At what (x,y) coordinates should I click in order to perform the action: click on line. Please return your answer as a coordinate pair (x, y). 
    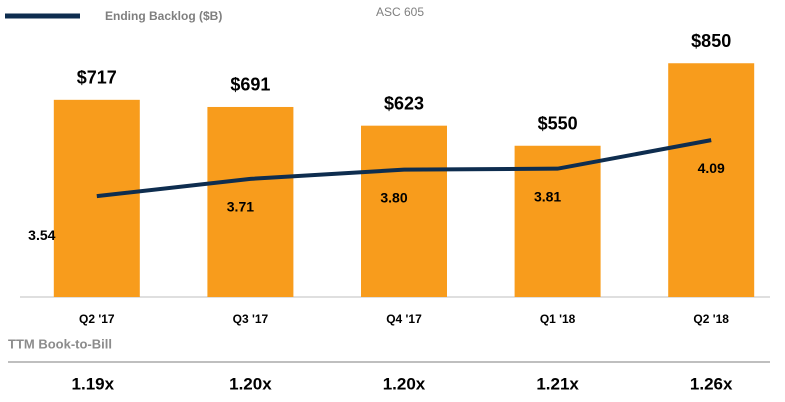
    Looking at the image, I should click on (404, 168).